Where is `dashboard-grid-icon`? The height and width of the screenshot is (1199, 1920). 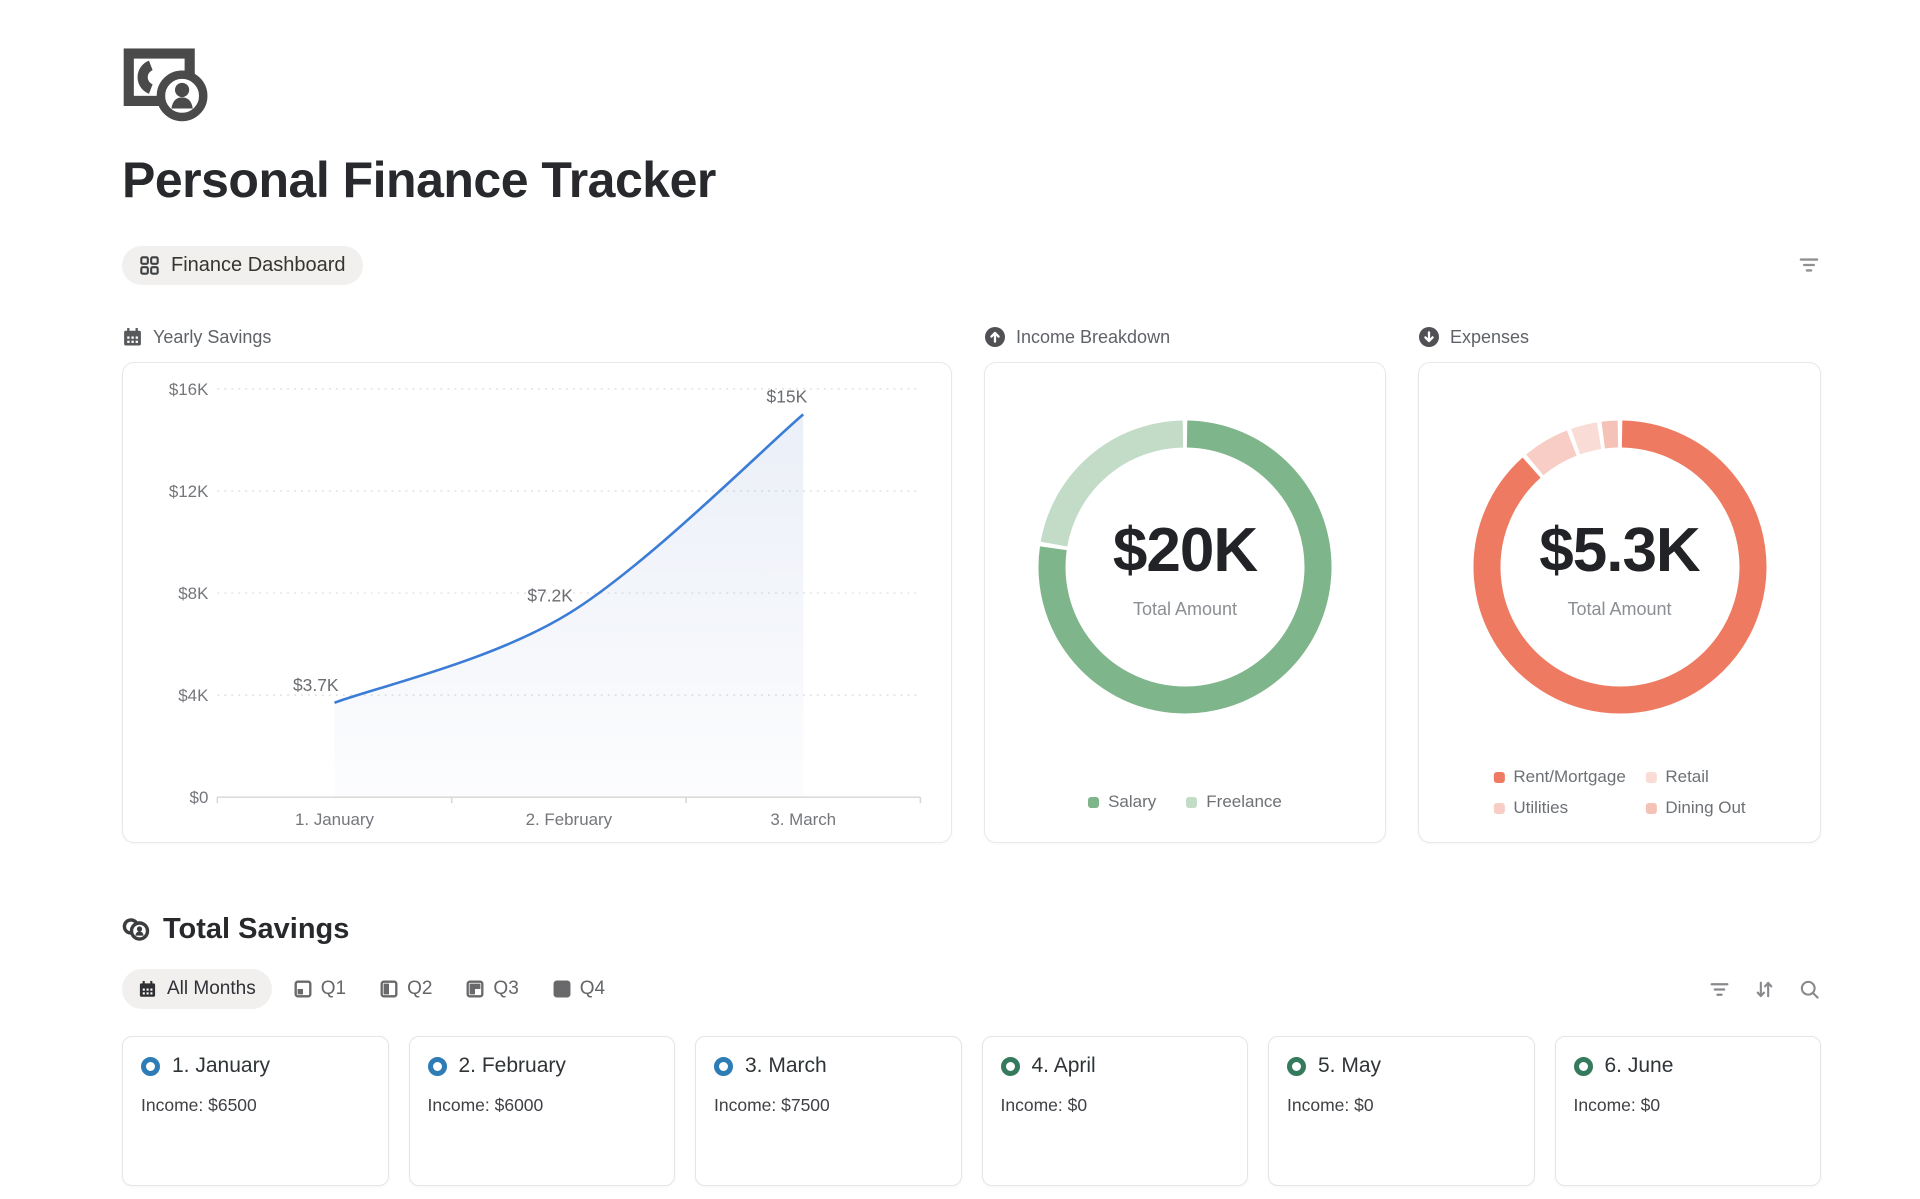 dashboard-grid-icon is located at coordinates (149, 265).